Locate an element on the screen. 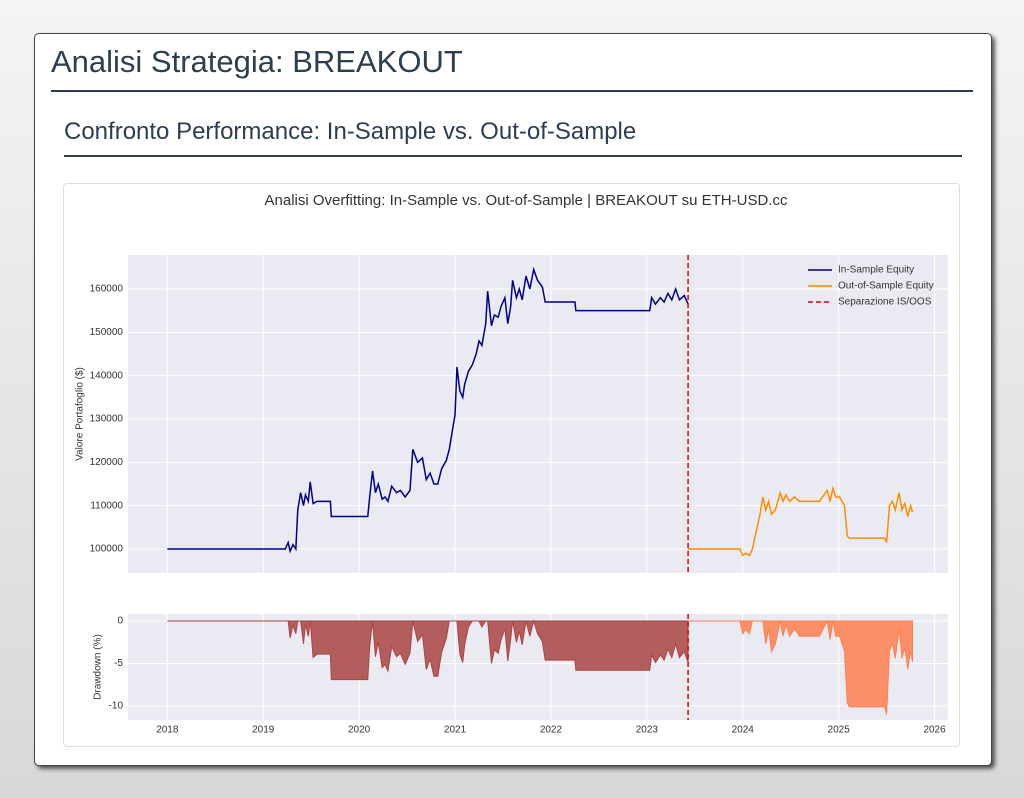 The image size is (1024, 798). legend-label: In-Sample Equity is located at coordinates (876, 270).